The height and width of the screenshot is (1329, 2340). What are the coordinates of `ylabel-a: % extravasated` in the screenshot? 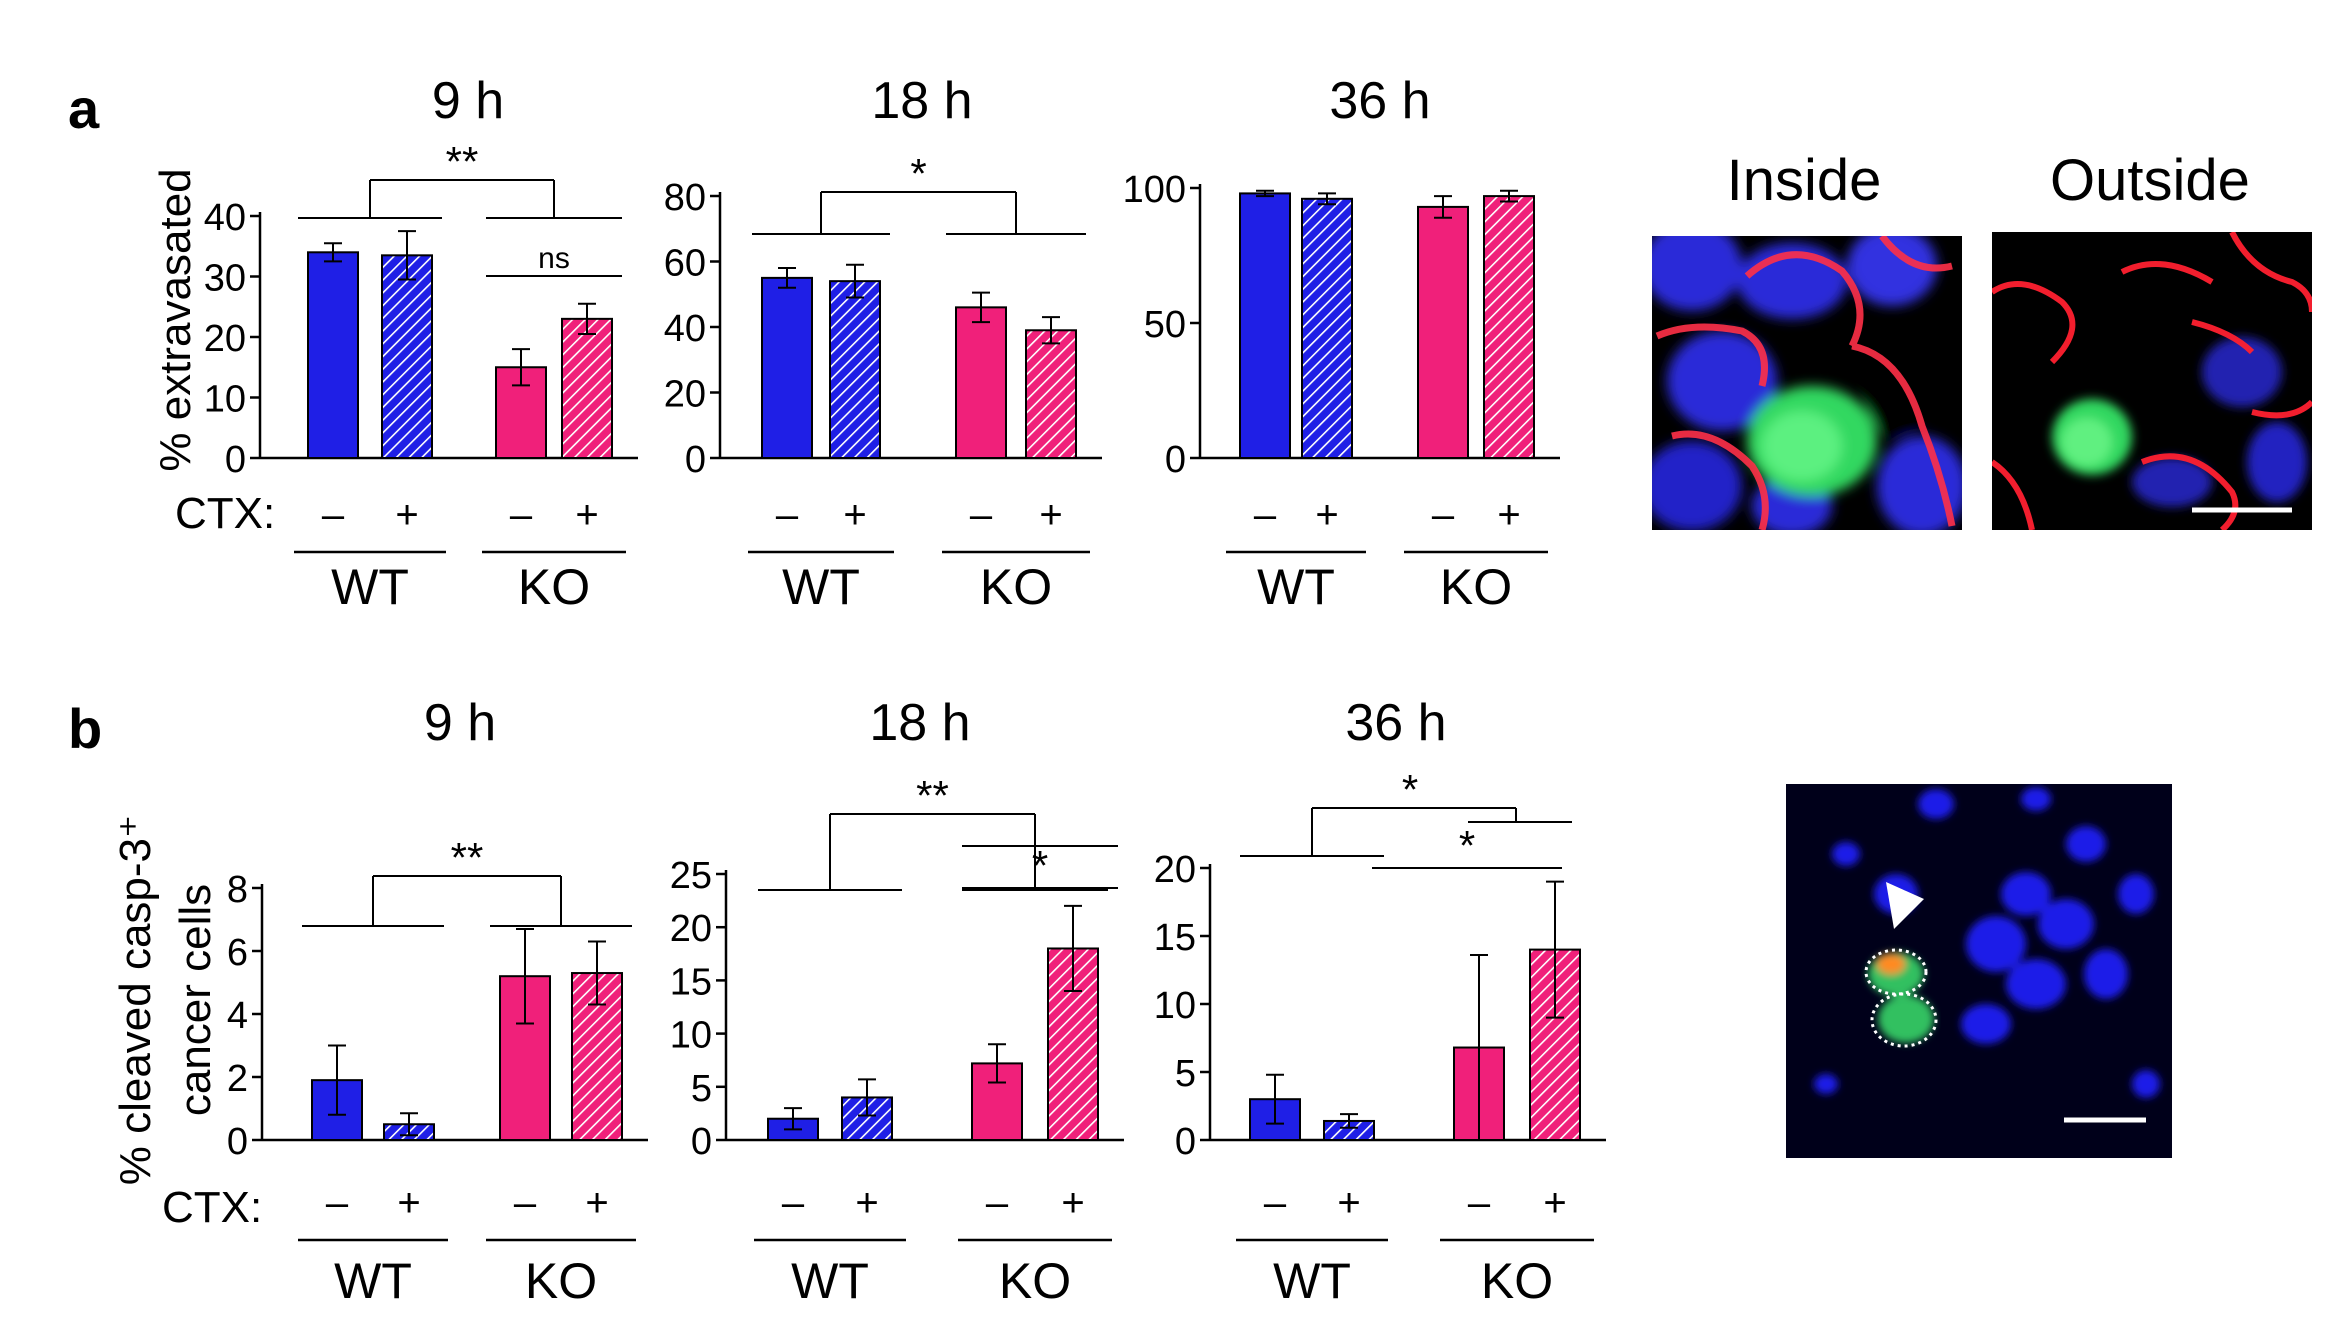 It's located at (175, 319).